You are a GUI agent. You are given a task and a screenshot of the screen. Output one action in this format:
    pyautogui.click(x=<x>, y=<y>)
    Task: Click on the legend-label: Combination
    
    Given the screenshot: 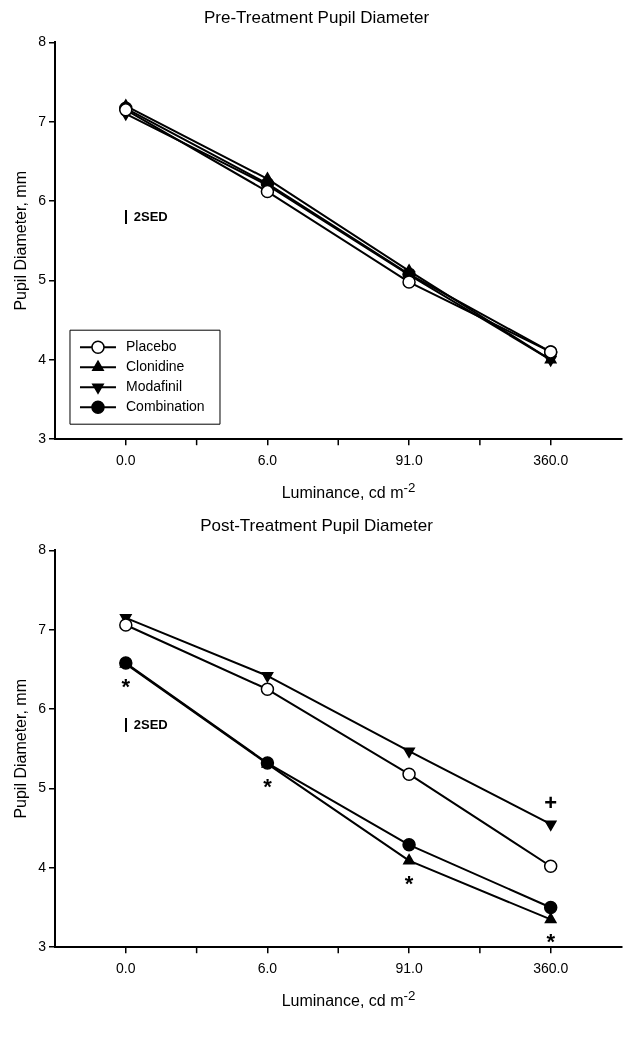 What is the action you would take?
    pyautogui.click(x=165, y=406)
    